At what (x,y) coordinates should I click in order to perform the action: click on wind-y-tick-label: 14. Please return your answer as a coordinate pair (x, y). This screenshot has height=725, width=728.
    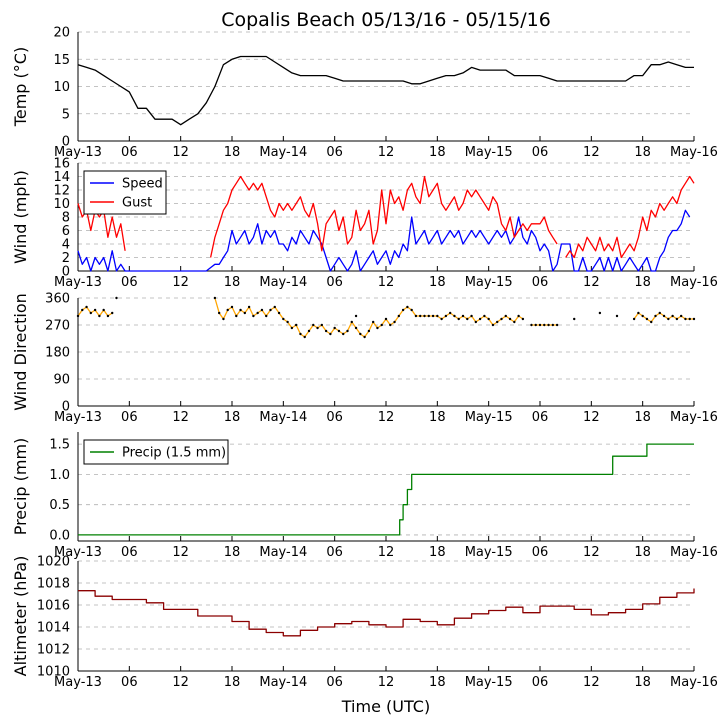
    Looking at the image, I should click on (61, 177).